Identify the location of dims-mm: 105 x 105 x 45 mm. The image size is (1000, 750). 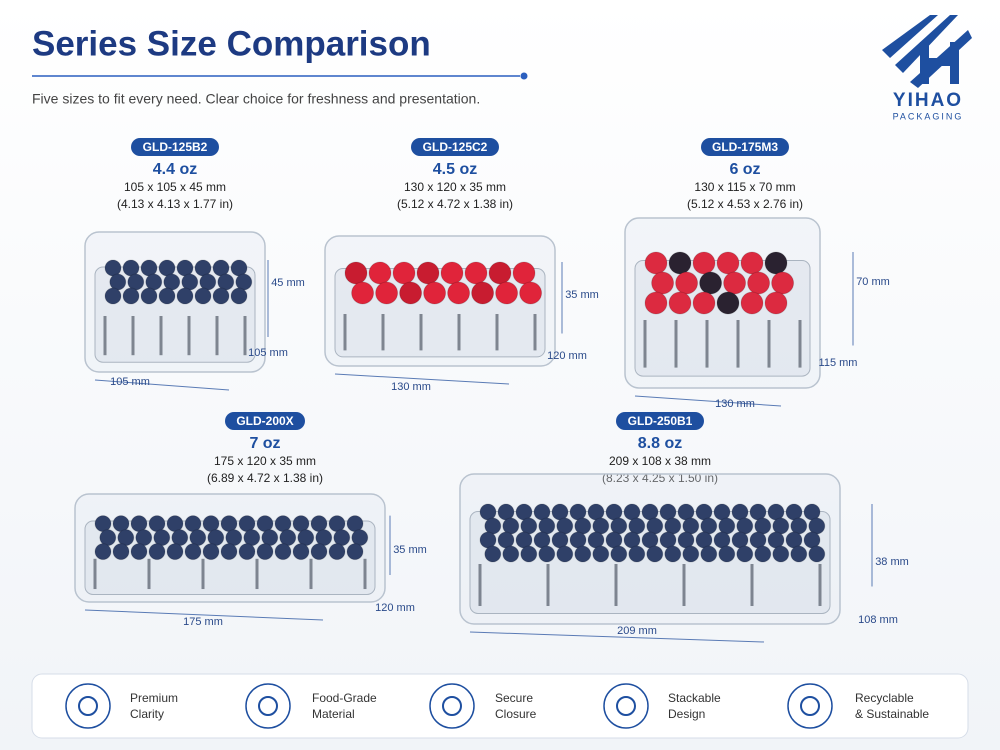
(175, 187).